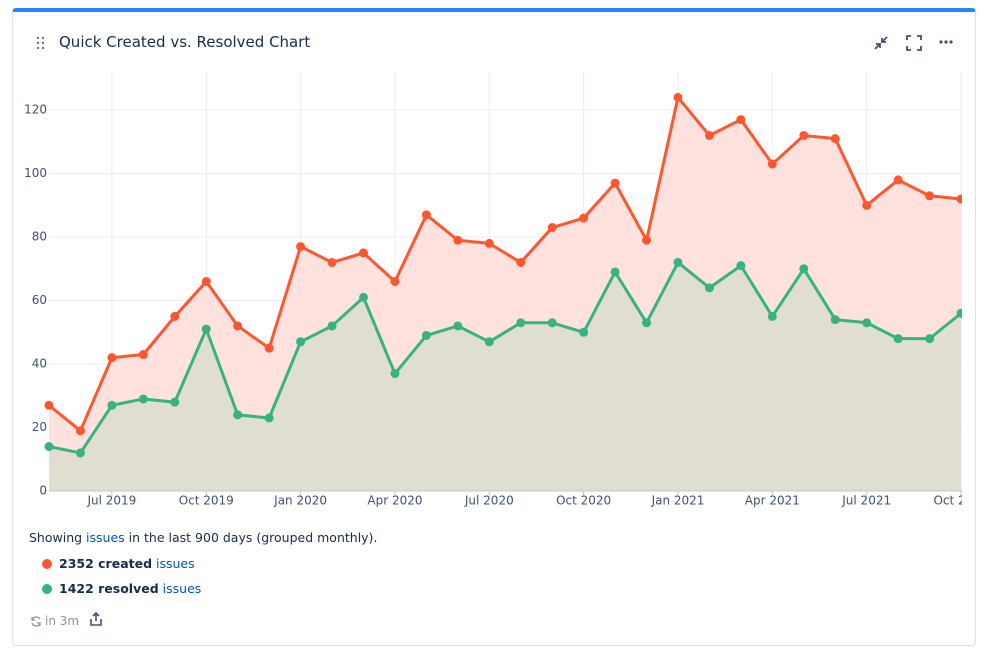  What do you see at coordinates (866, 501) in the screenshot?
I see `x-tick-label: Jul 2021` at bounding box center [866, 501].